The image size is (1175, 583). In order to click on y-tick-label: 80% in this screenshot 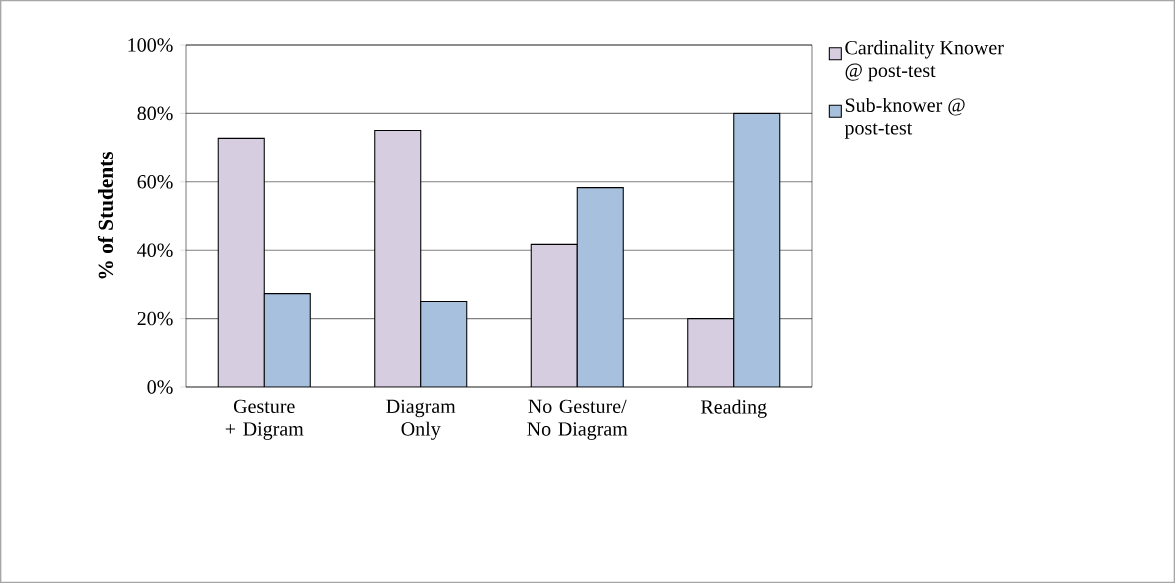, I will do `click(155, 113)`.